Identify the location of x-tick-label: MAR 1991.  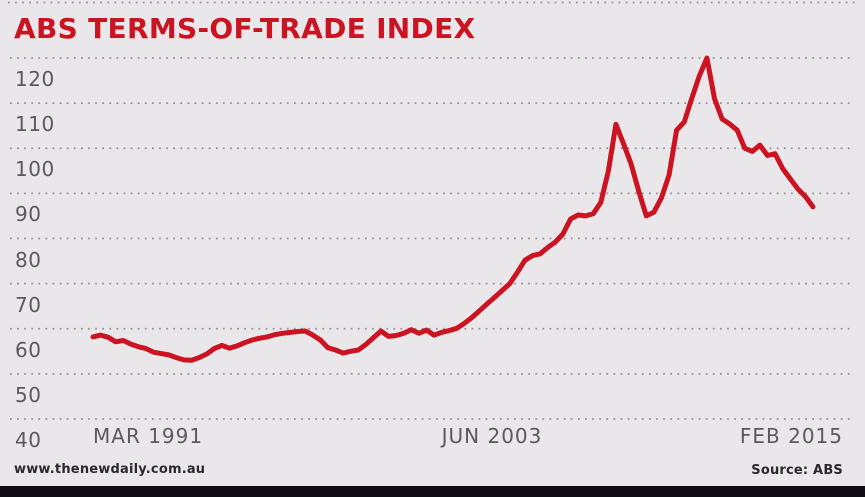
(148, 436).